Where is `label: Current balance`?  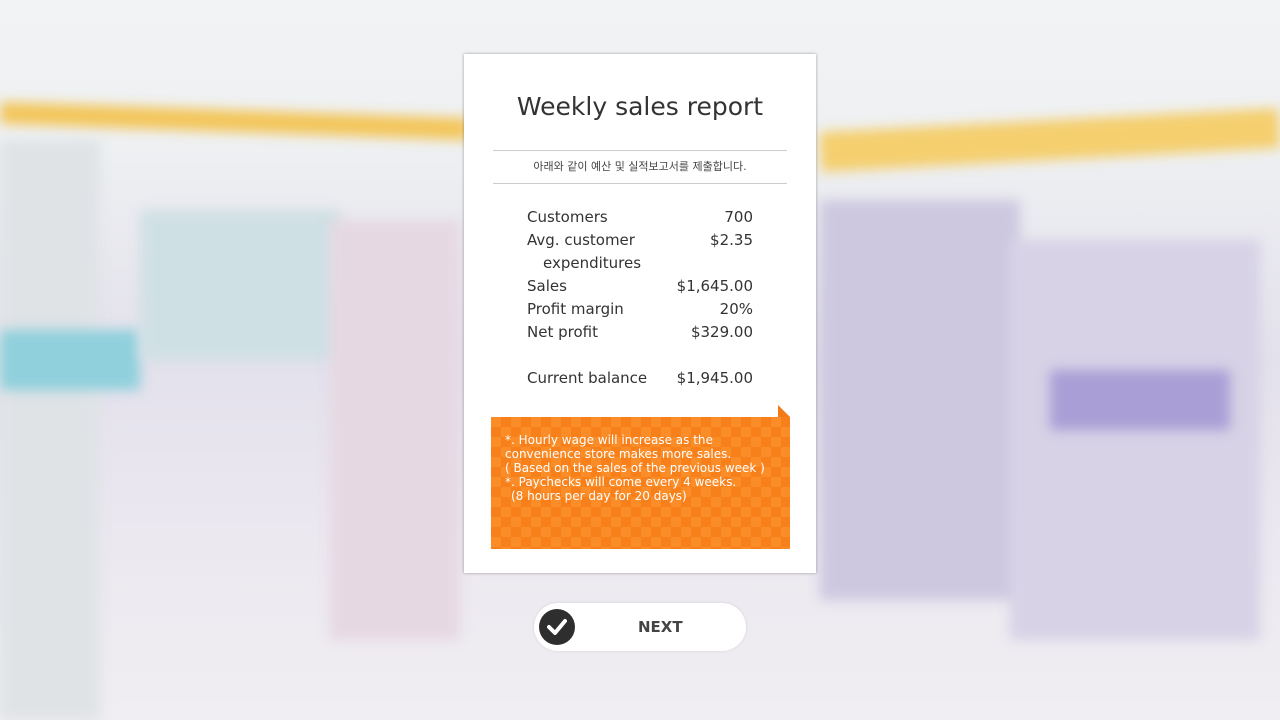
label: Current balance is located at coordinates (587, 378).